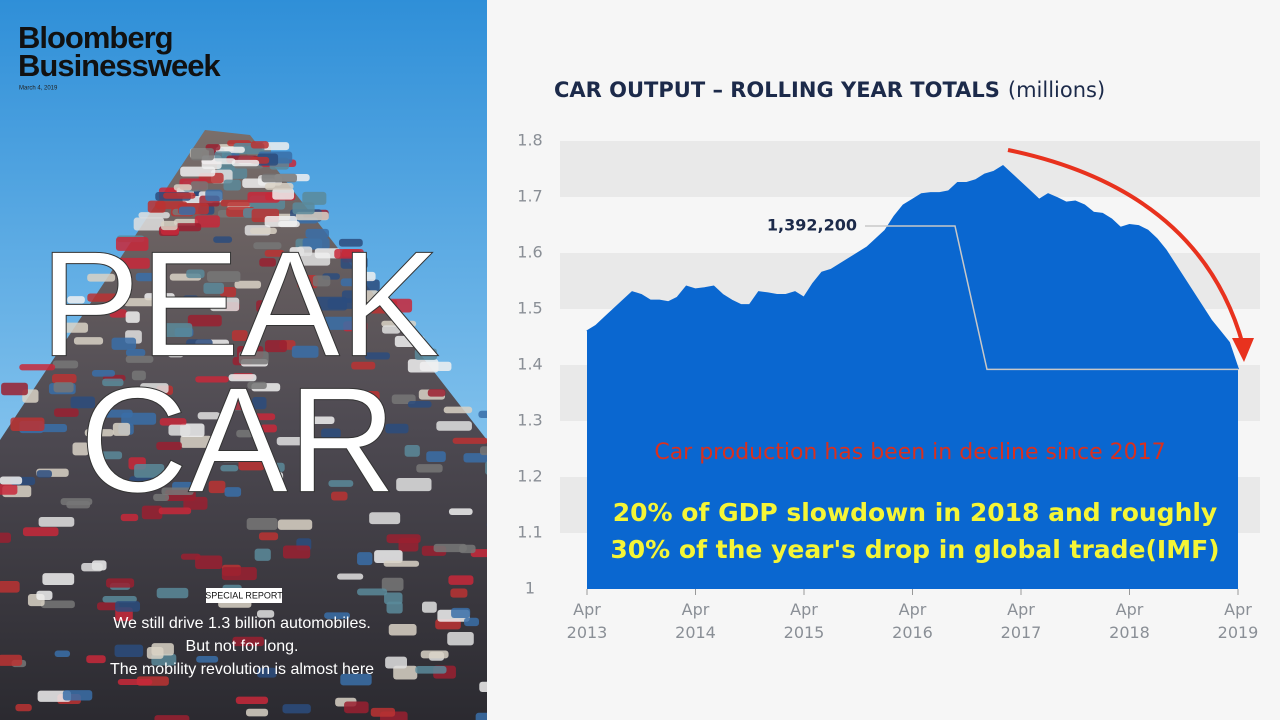 This screenshot has width=1280, height=720. I want to click on x-tick-label: Apr 2019, so click(1238, 621).